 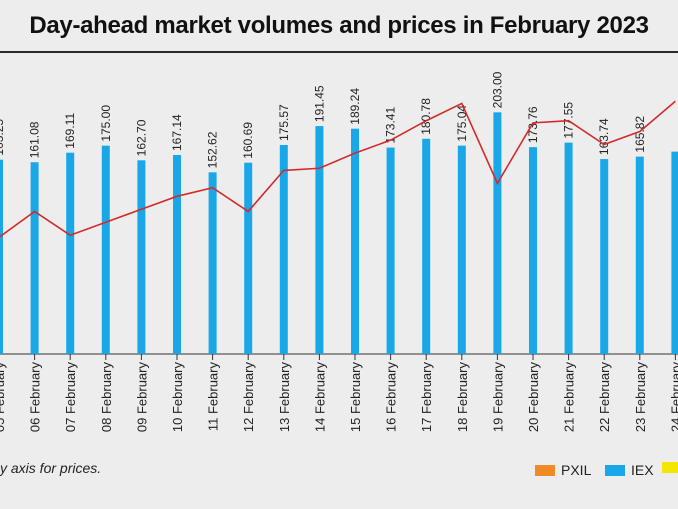 What do you see at coordinates (355, 397) in the screenshot?
I see `x-tick-label: 15 February` at bounding box center [355, 397].